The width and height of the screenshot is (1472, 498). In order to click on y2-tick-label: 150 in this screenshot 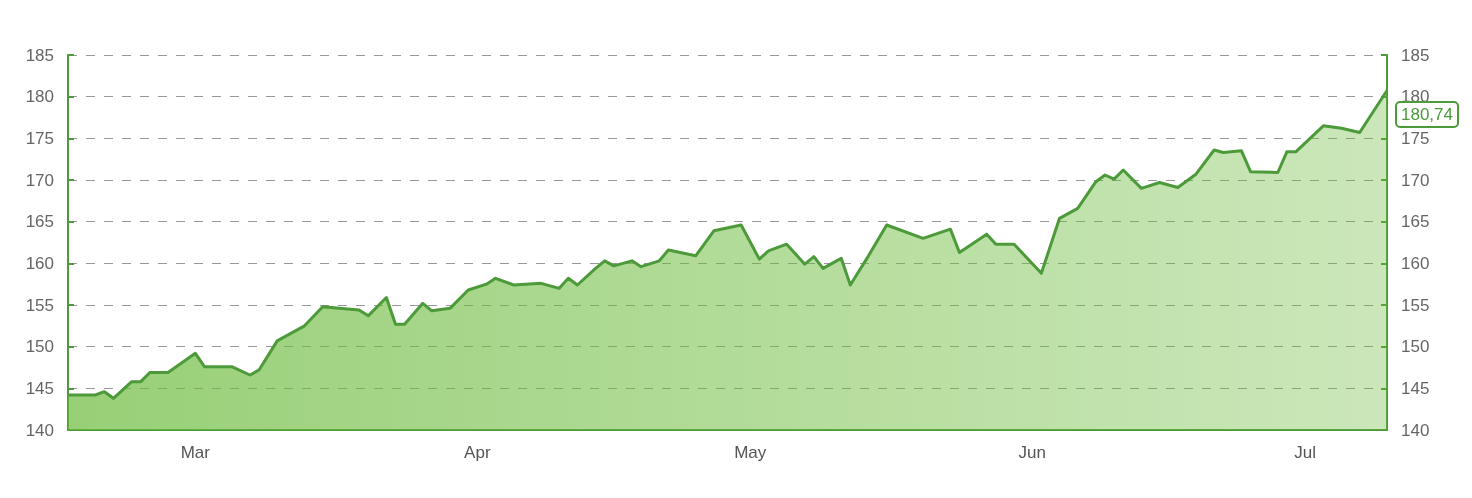, I will do `click(1415, 347)`.